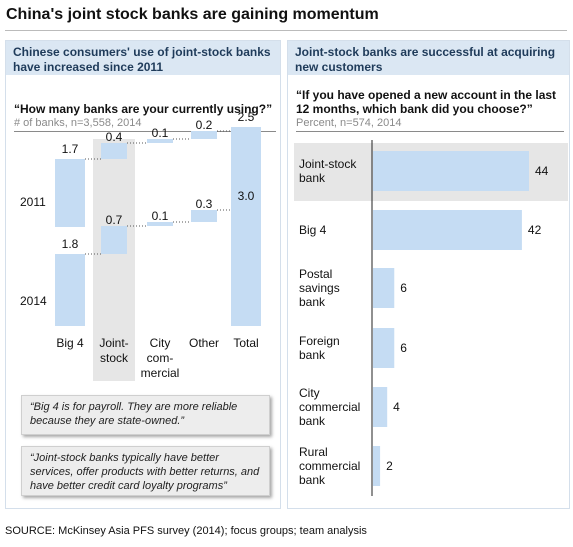 The width and height of the screenshot is (573, 547). Describe the element at coordinates (451, 171) in the screenshot. I see `bar-joint-stock-bank` at that location.